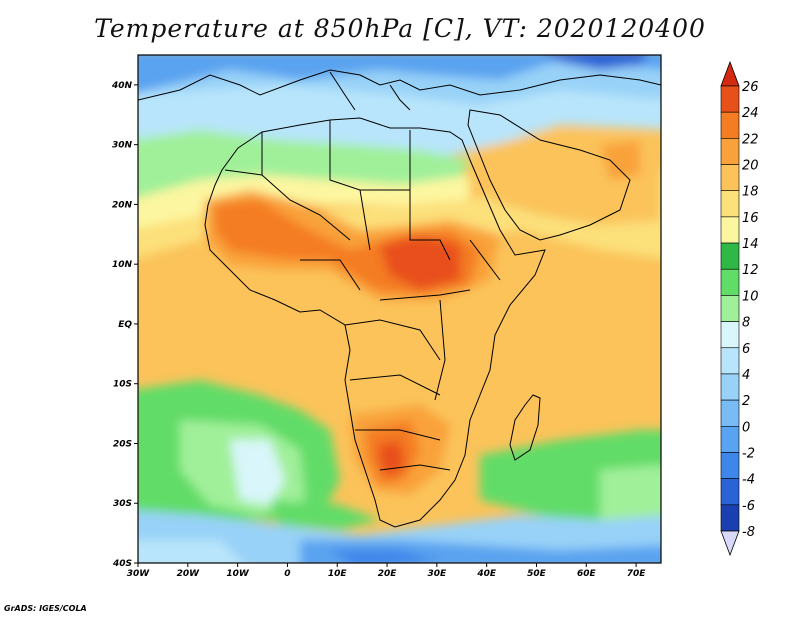 The height and width of the screenshot is (618, 800). What do you see at coordinates (122, 504) in the screenshot?
I see `lat-tick-label: 30S` at bounding box center [122, 504].